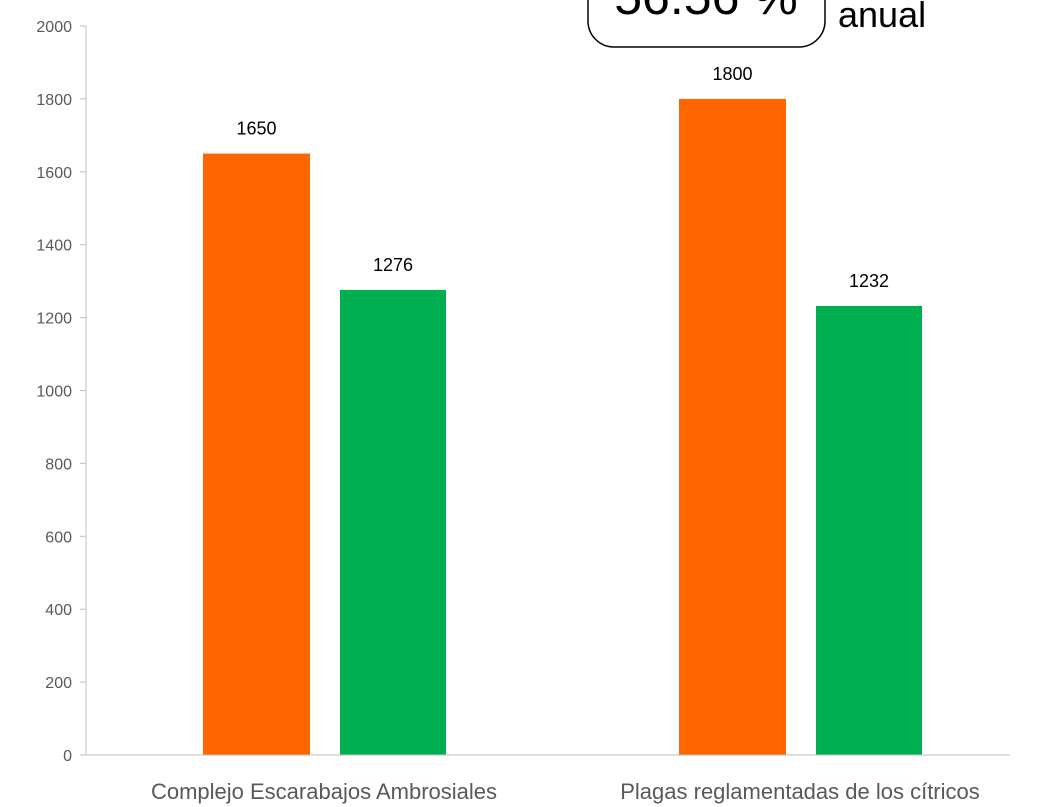  Describe the element at coordinates (54, 392) in the screenshot. I see `y-tick-label: 1000` at that location.